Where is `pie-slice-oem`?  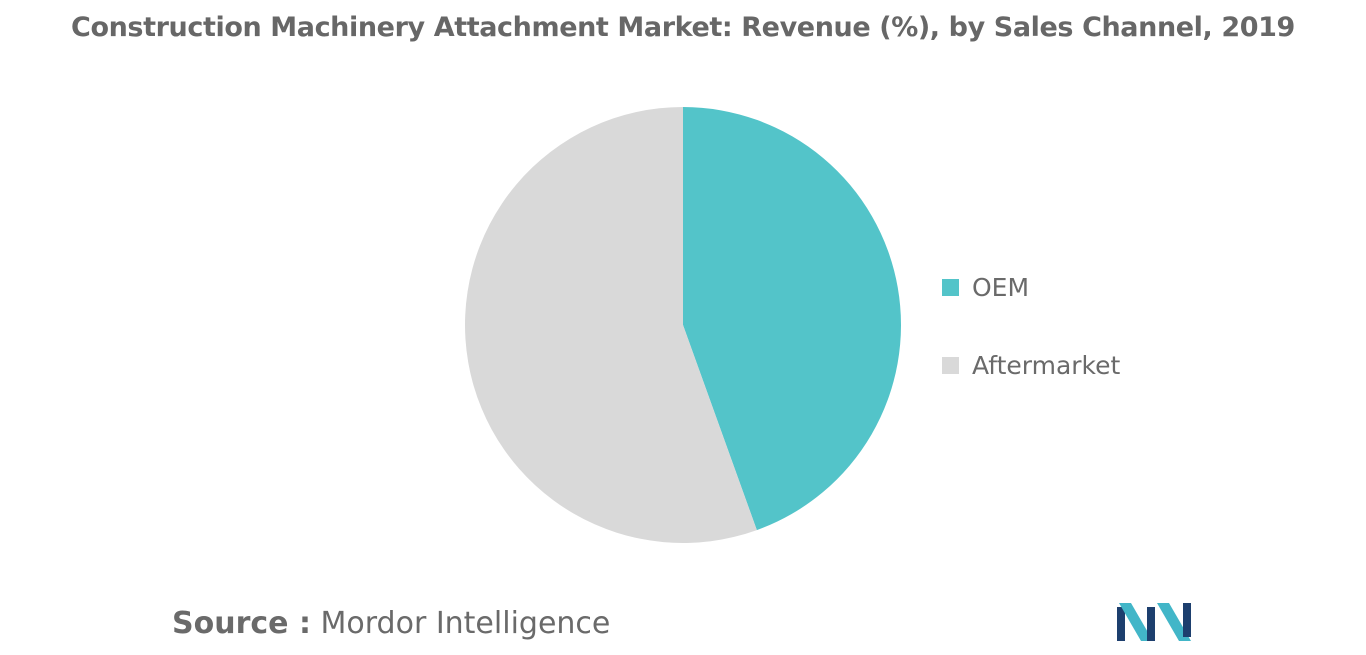 pie-slice-oem is located at coordinates (792, 319).